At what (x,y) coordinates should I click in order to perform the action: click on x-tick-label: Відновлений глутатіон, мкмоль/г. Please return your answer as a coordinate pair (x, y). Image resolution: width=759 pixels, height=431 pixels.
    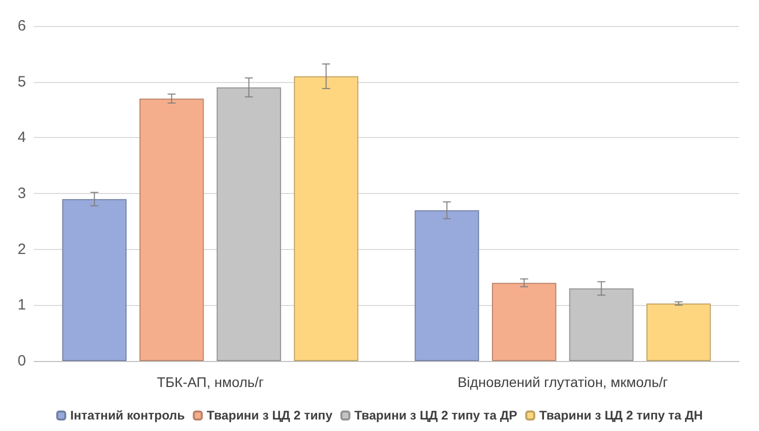
    Looking at the image, I should click on (563, 382).